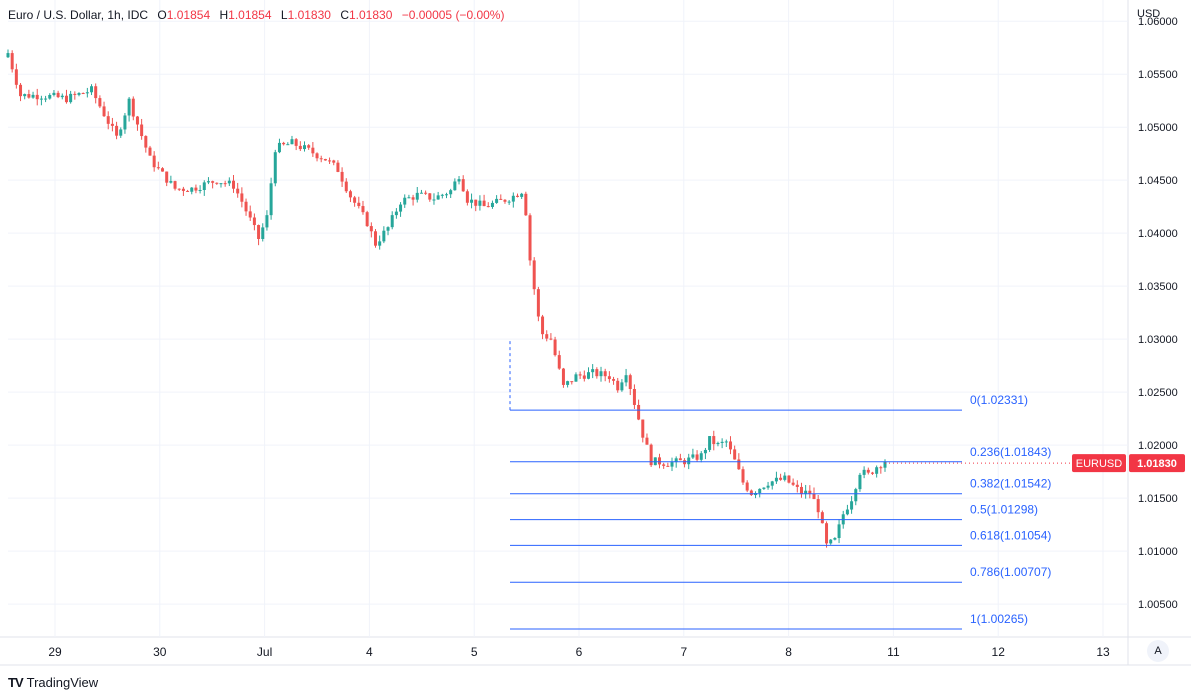  I want to click on fib-level-label: 0(1.02331), so click(999, 400).